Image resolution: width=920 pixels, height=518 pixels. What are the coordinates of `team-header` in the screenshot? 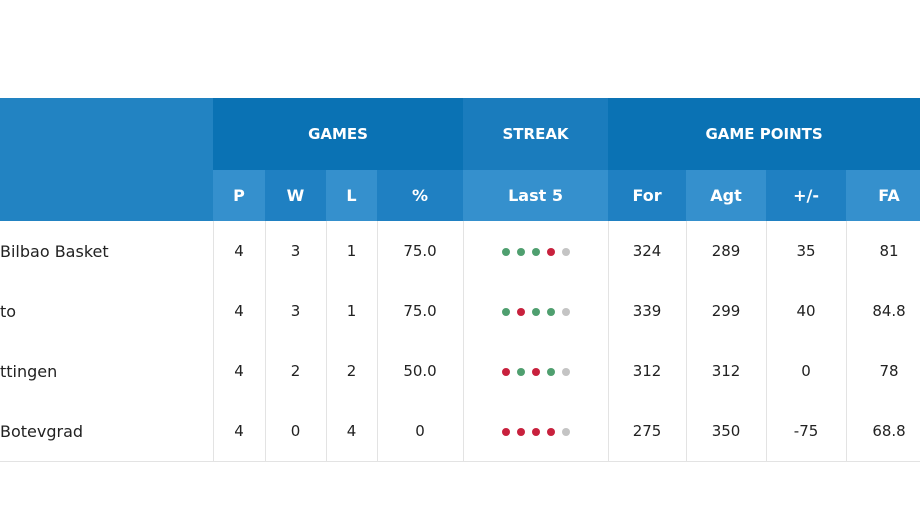 It's located at (106, 159).